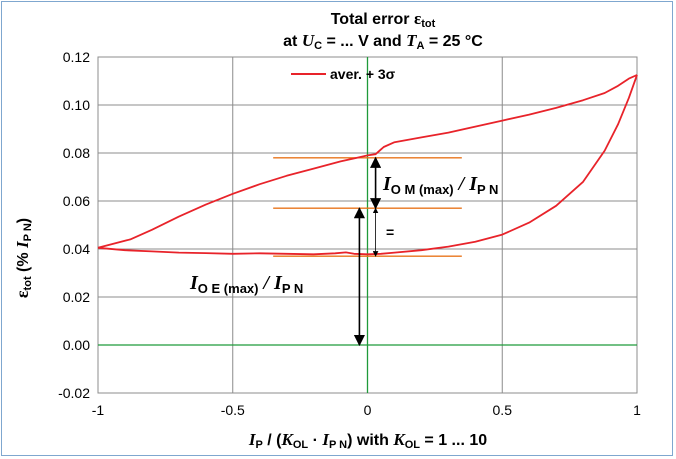 The height and width of the screenshot is (459, 676). I want to click on legend-label: aver. + 3σ, so click(363, 74).